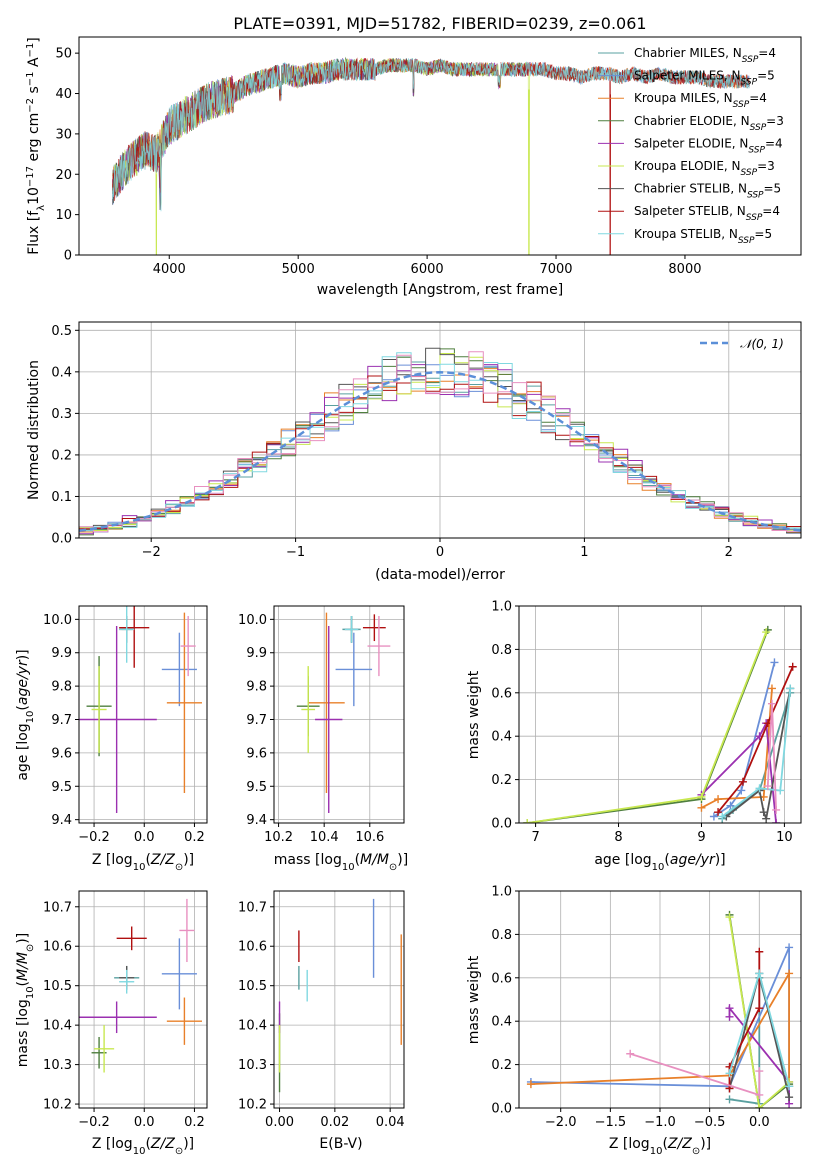  What do you see at coordinates (63, 134) in the screenshot?
I see `y-tick-label: 30` at bounding box center [63, 134].